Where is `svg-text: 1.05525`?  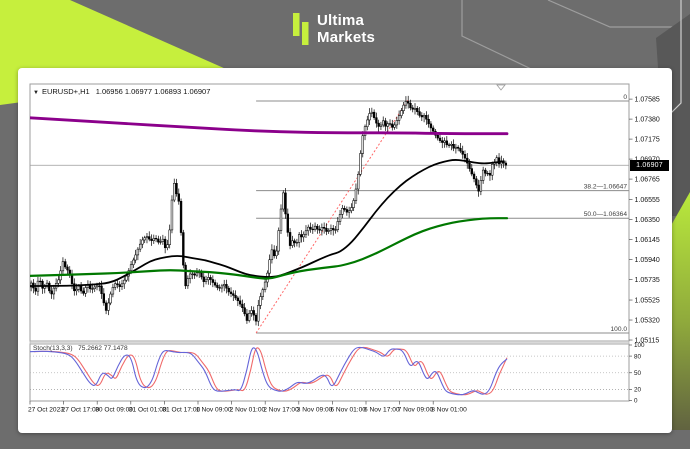 svg-text: 1.05525 is located at coordinates (647, 300).